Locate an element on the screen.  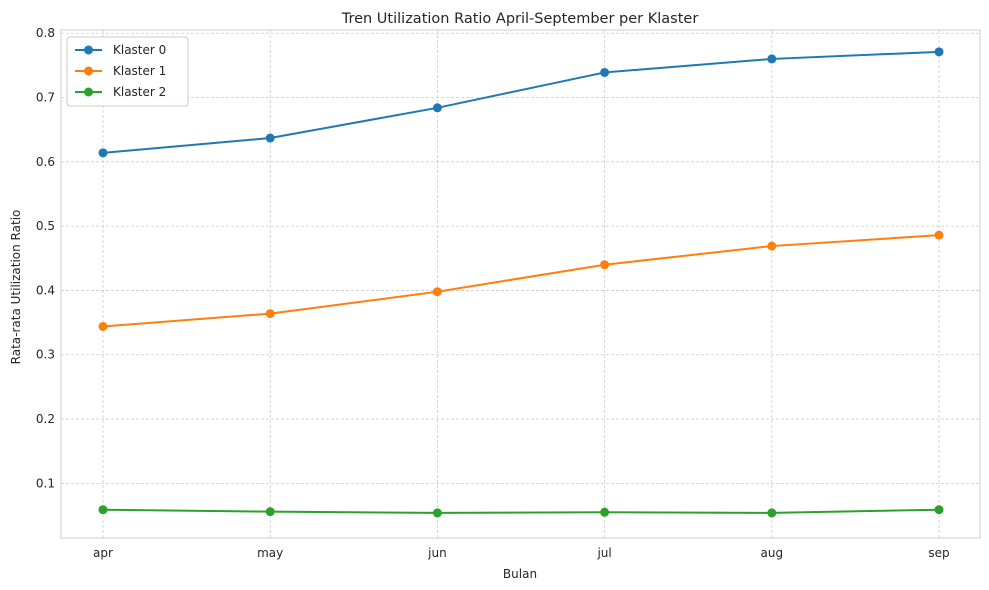
y-tick-label: 0.7 is located at coordinates (45, 98).